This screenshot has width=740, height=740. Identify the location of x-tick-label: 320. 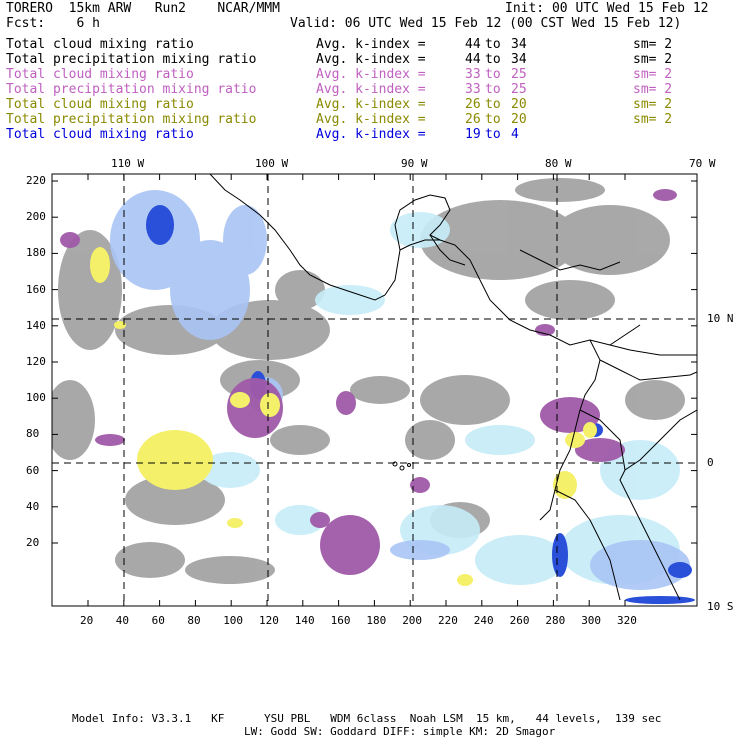
(627, 620).